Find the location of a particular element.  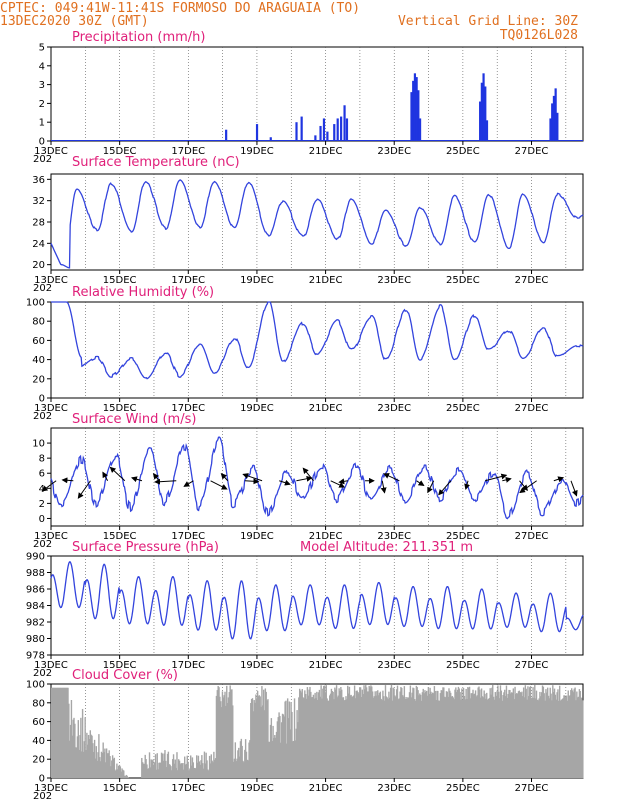

y-tick-label: 40 is located at coordinates (38, 741).